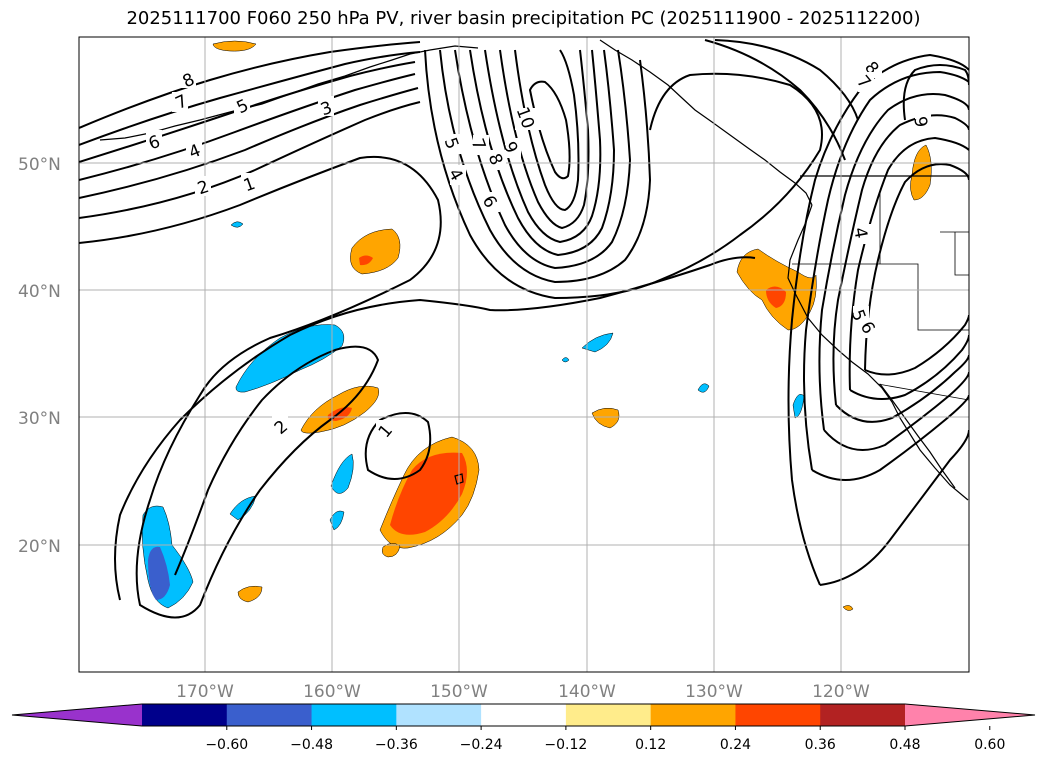  Describe the element at coordinates (587, 692) in the screenshot. I see `lon-label: 140°W` at that location.